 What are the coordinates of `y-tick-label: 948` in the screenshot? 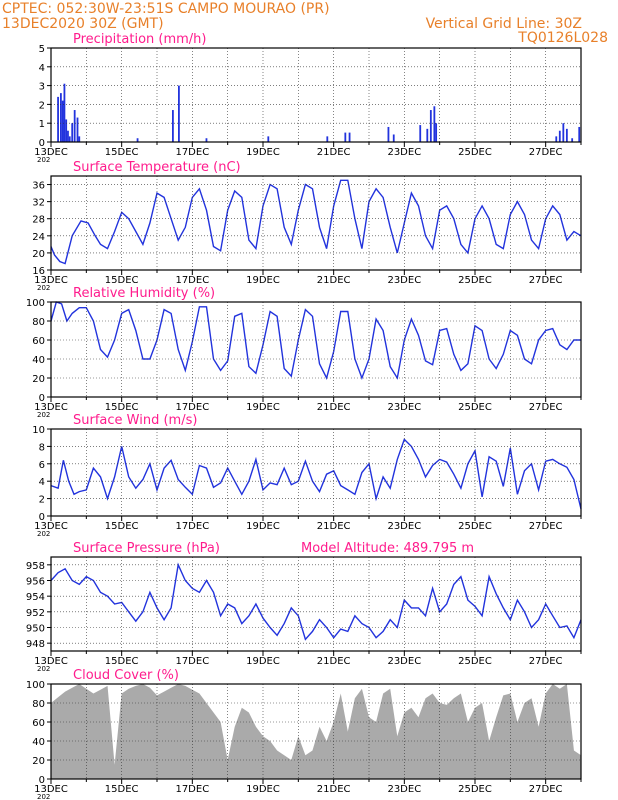 It's located at (35, 644).